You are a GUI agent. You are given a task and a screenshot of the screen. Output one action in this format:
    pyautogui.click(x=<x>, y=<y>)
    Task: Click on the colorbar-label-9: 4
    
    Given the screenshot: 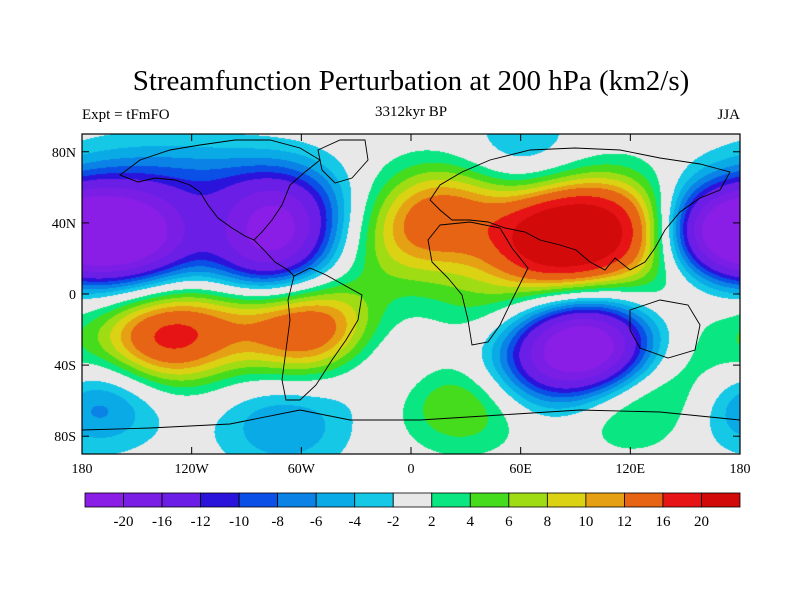 What is the action you would take?
    pyautogui.click(x=471, y=522)
    